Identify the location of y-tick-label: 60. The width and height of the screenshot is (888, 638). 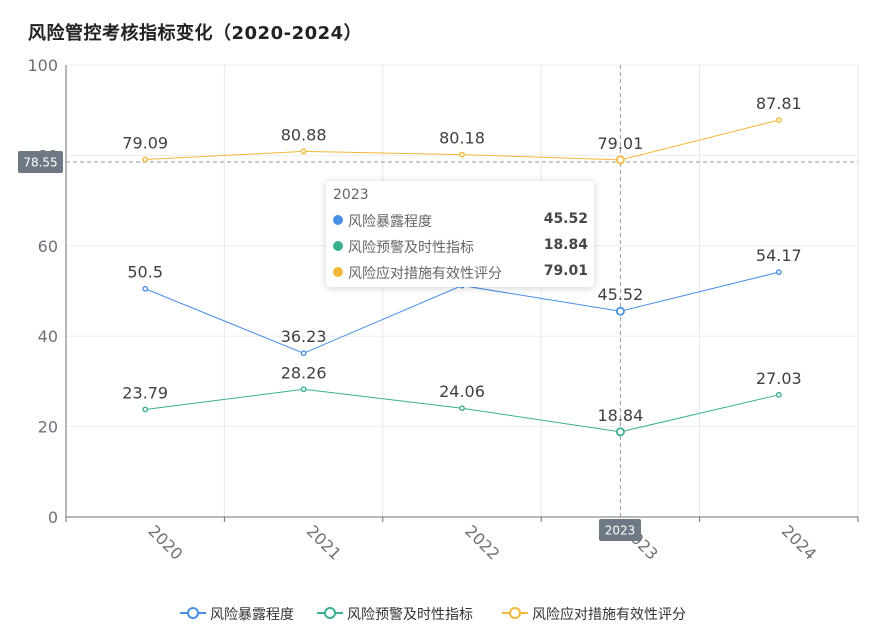
(48, 246).